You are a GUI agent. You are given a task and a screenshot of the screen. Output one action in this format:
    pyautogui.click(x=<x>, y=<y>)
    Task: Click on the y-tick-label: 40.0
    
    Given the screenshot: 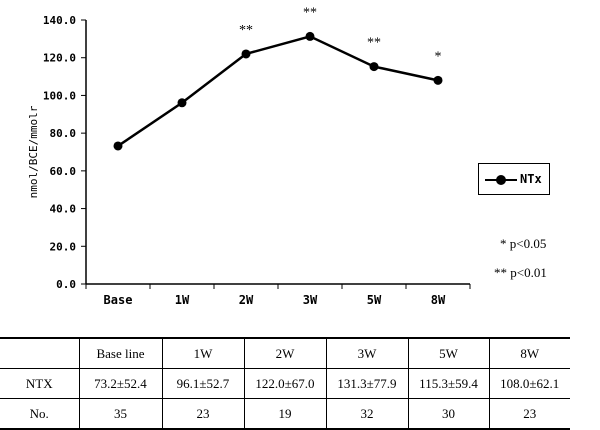 What is the action you would take?
    pyautogui.click(x=63, y=209)
    